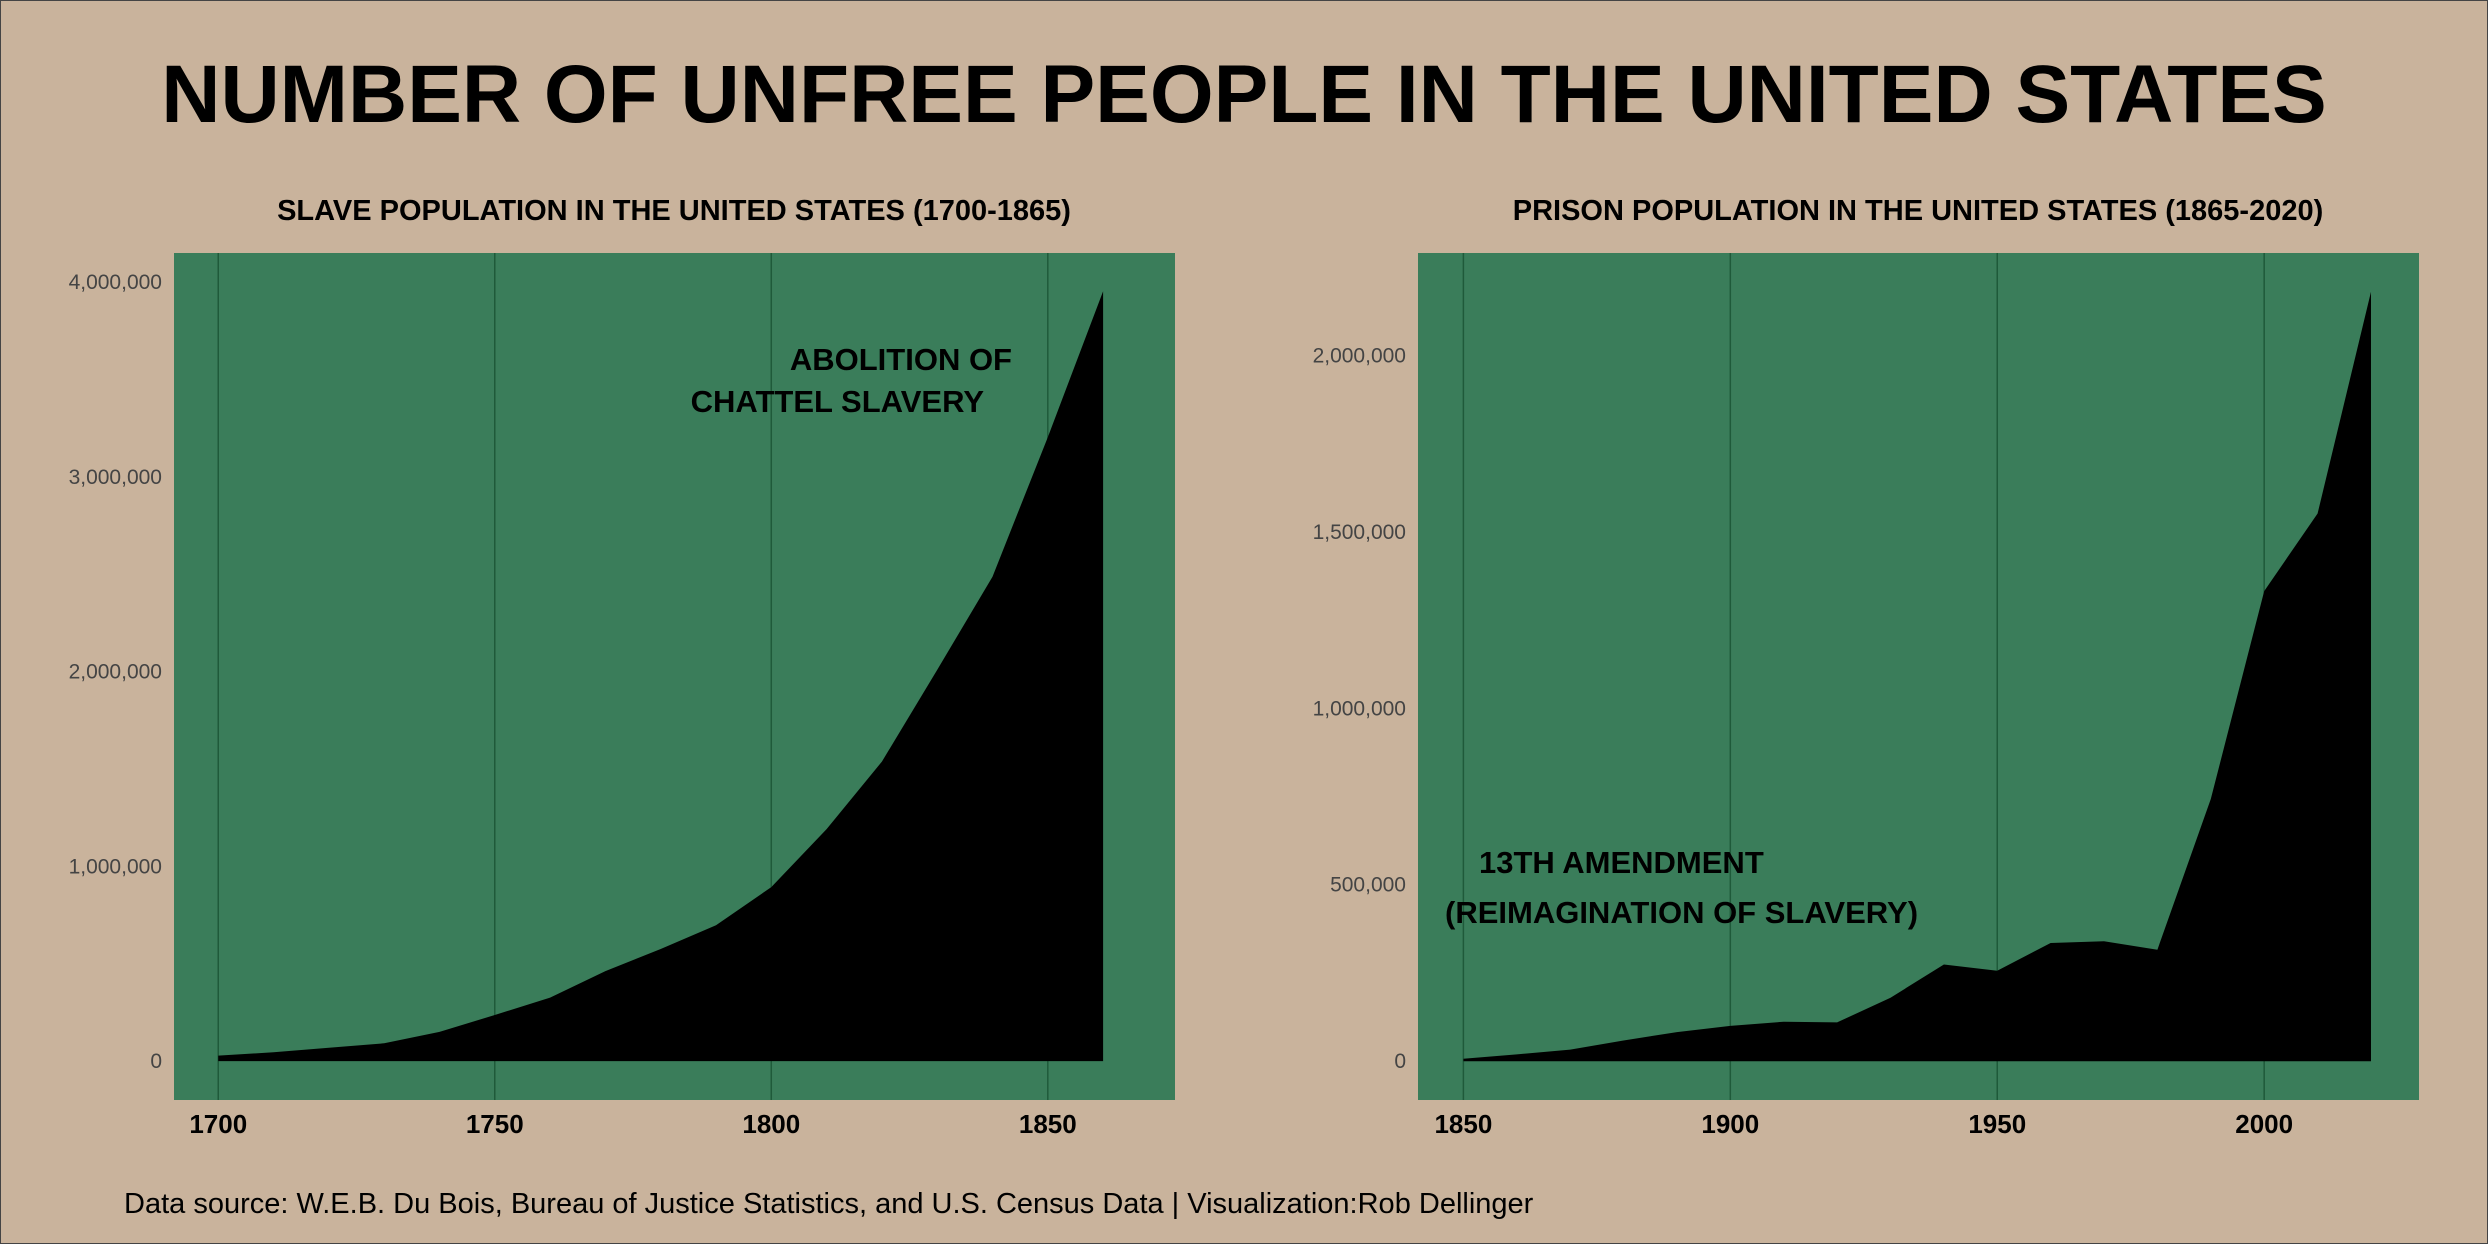  I want to click on x-tick-label: 1900, so click(1730, 1124).